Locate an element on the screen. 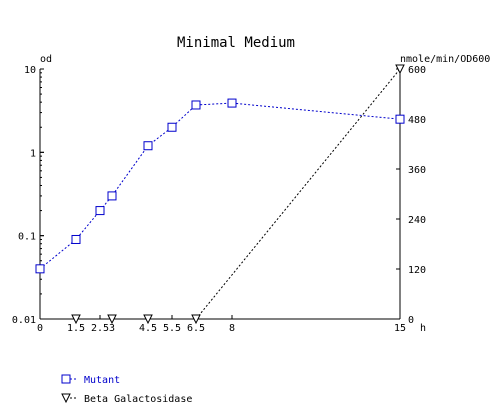  right-tick-label: 120 is located at coordinates (417, 270).